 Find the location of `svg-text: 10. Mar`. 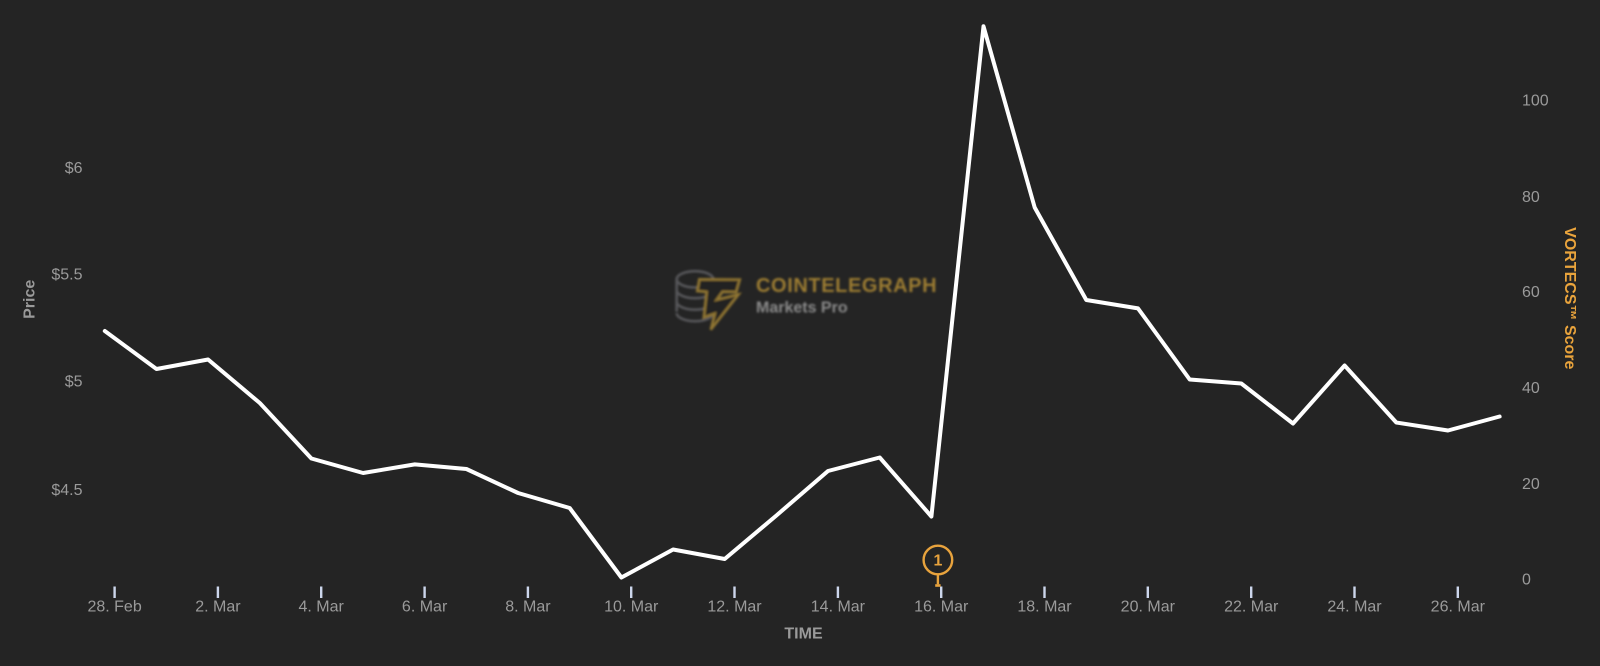

svg-text: 10. Mar is located at coordinates (631, 607).